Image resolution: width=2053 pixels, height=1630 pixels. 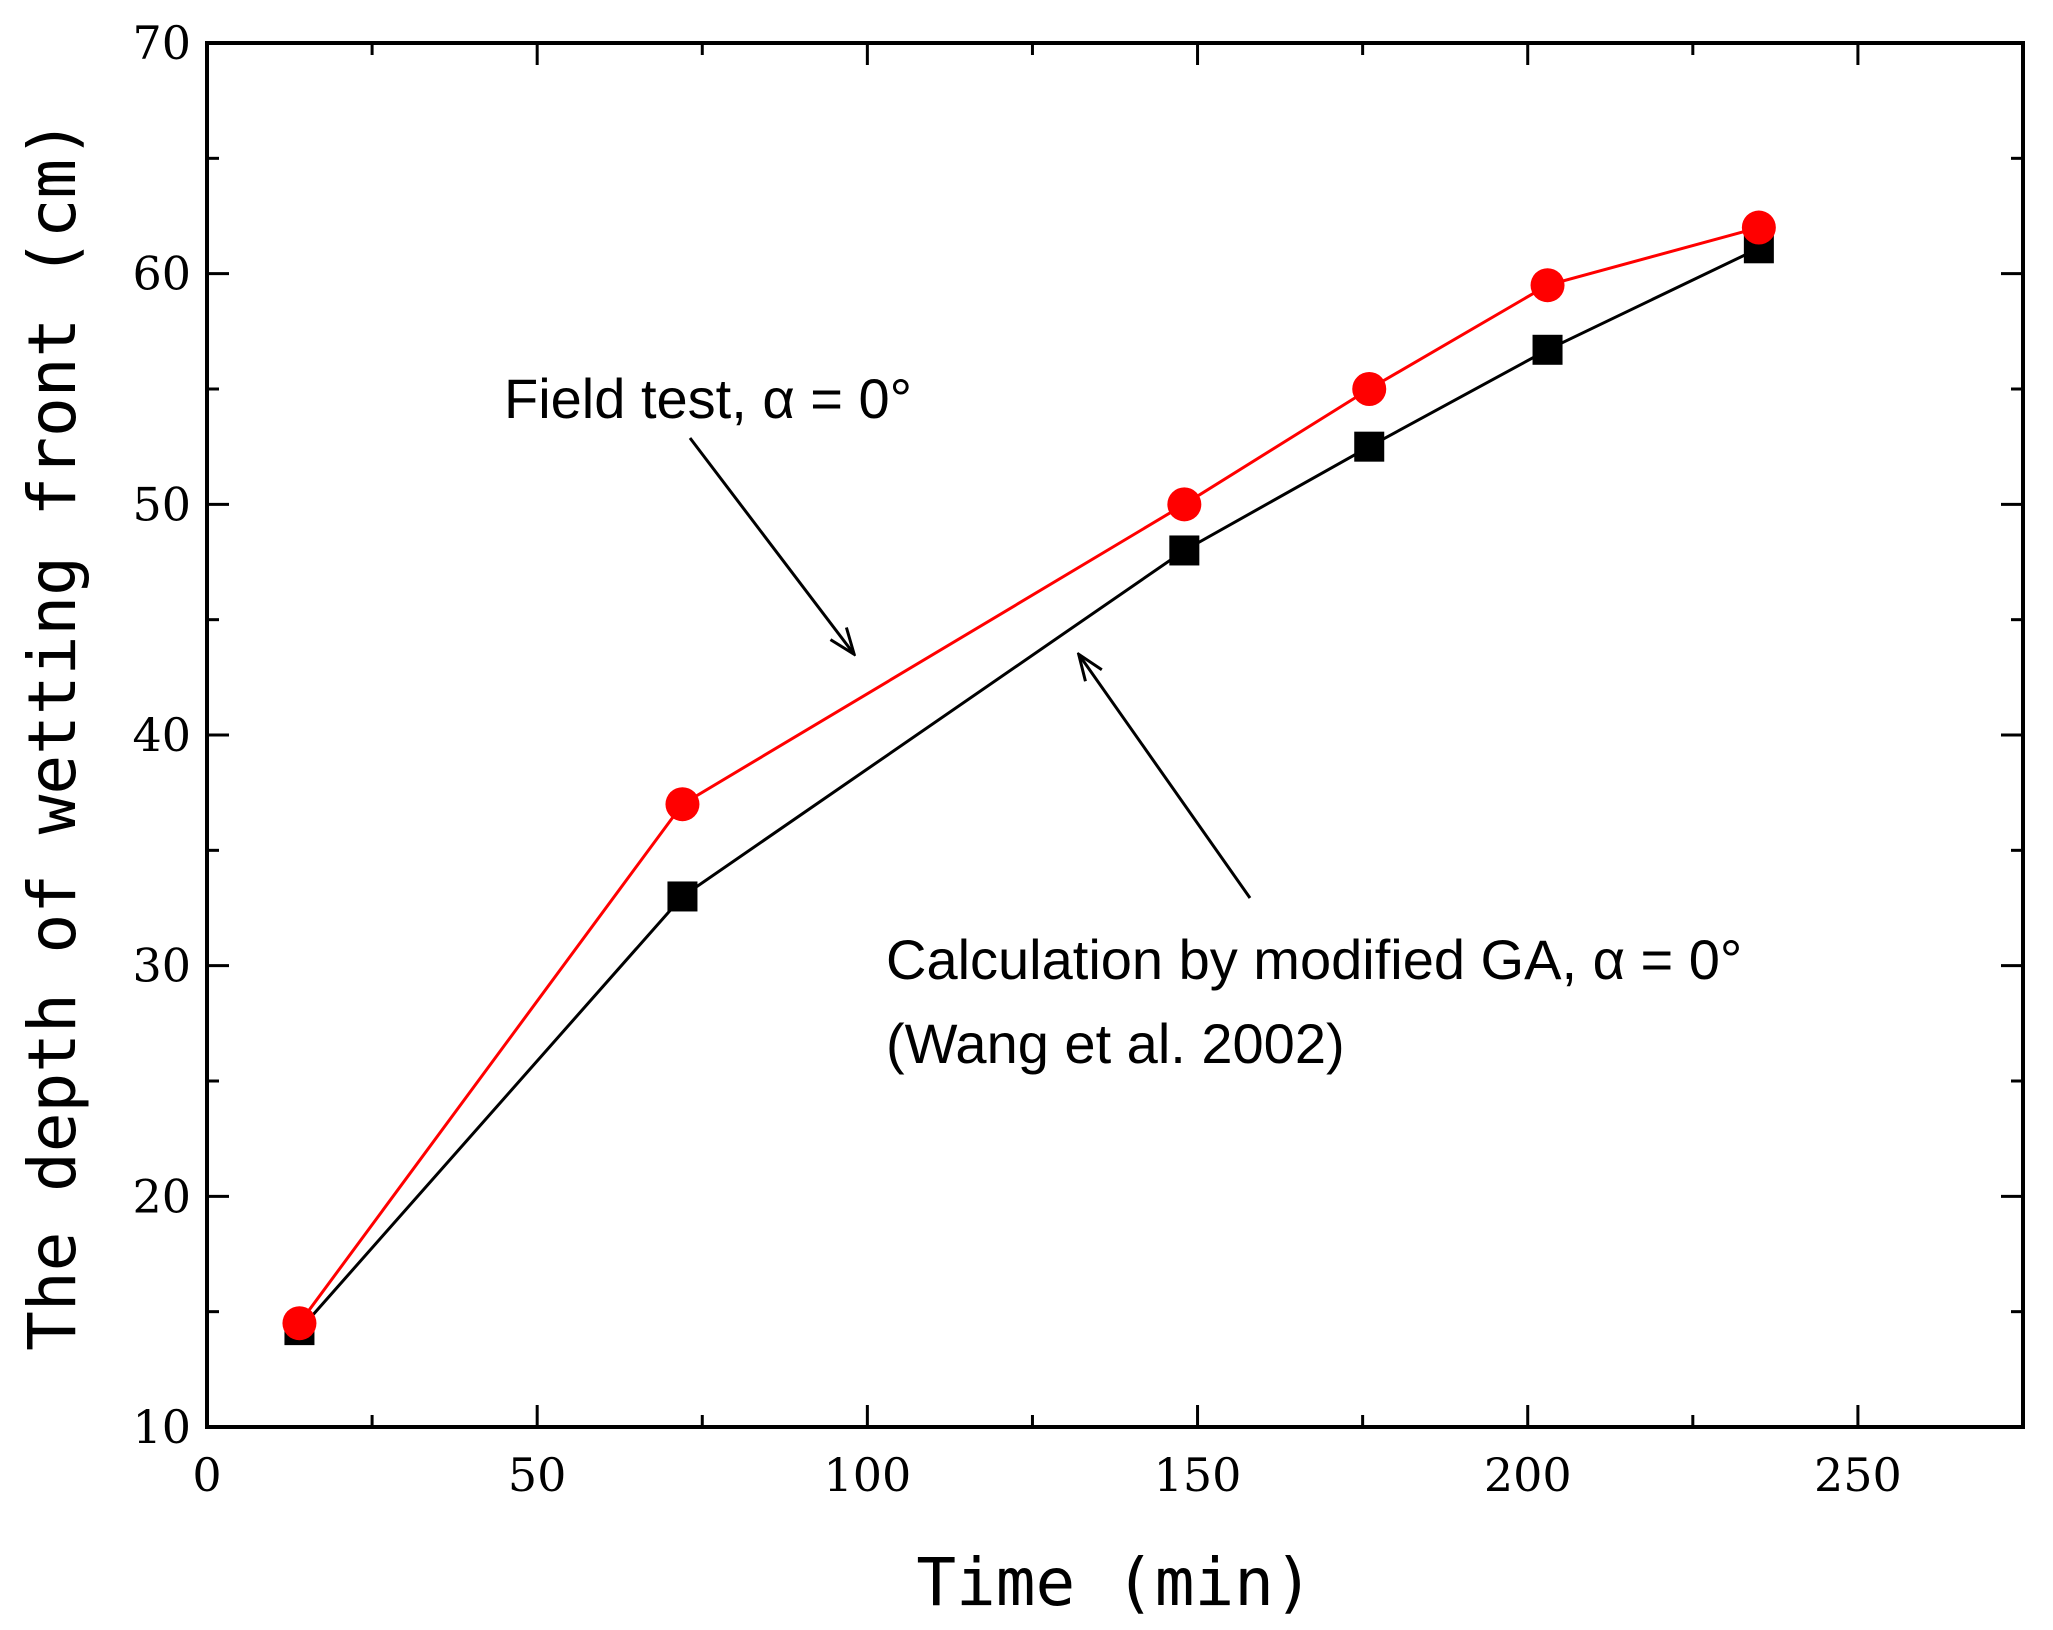 I want to click on annotation-field-test-arrow, so click(x=771, y=545).